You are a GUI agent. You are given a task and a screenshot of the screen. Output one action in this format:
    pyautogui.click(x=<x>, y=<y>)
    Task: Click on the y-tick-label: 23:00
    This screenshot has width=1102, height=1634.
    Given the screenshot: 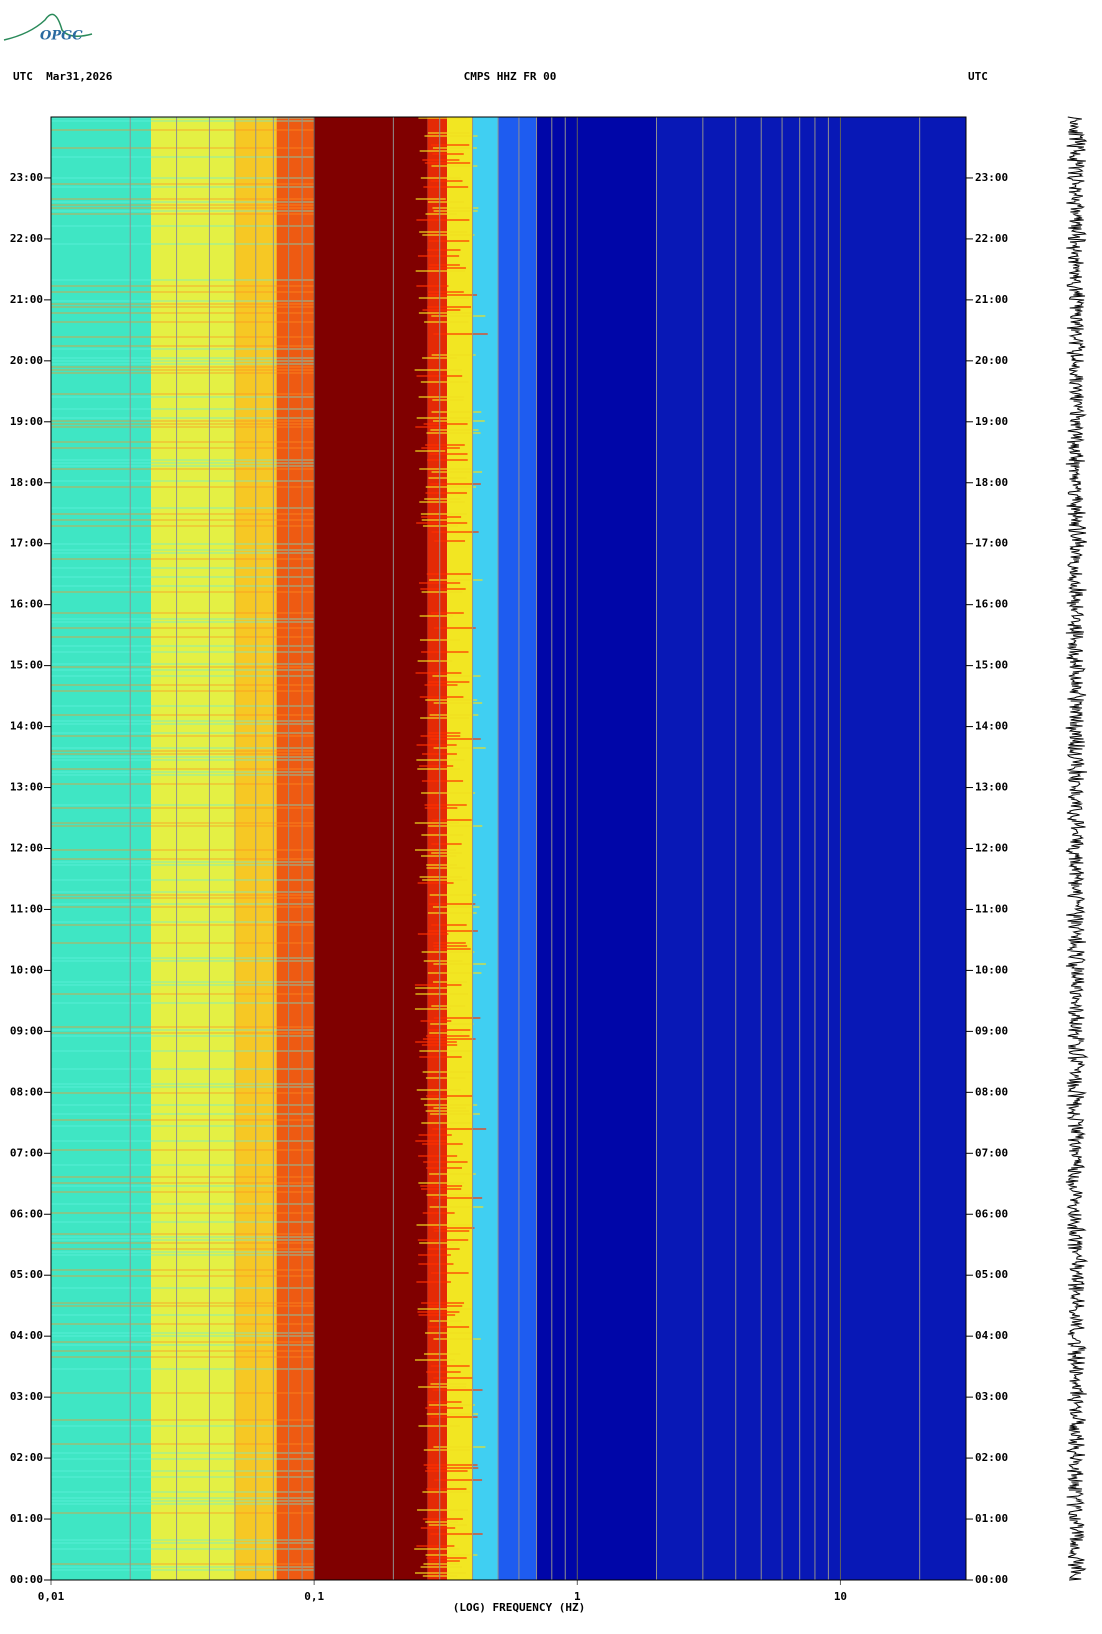 What is the action you would take?
    pyautogui.click(x=26, y=177)
    